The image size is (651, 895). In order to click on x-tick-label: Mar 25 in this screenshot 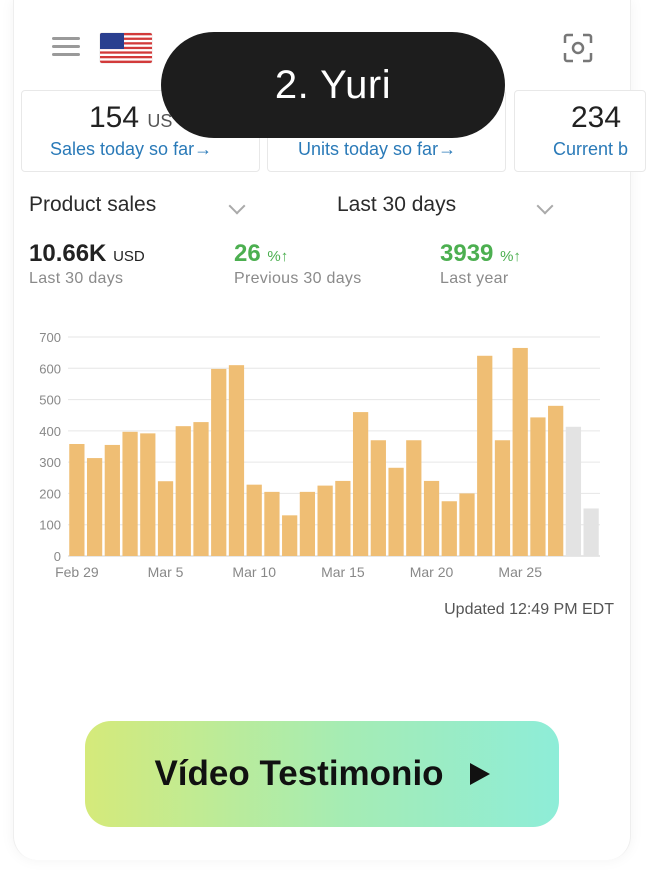, I will do `click(520, 572)`.